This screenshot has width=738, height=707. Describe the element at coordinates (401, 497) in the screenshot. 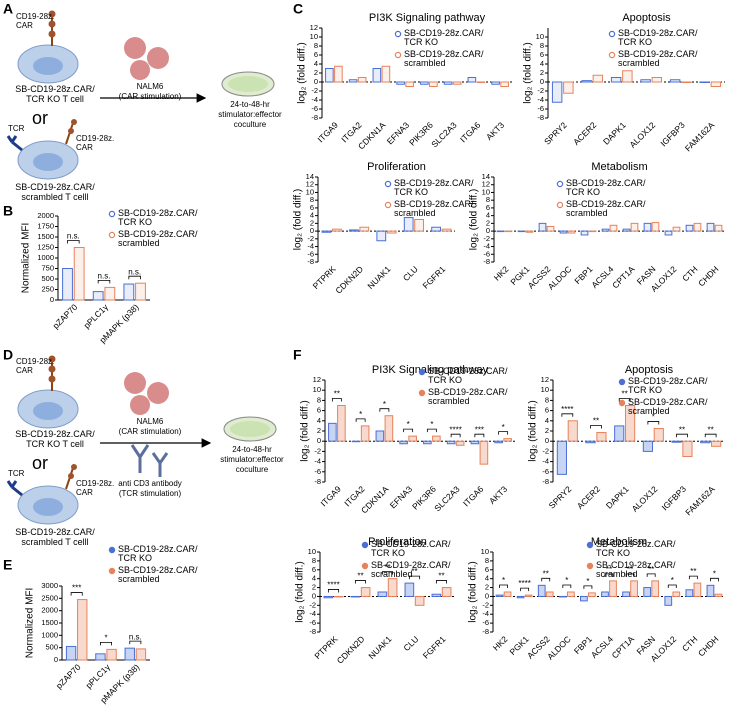

I see `x-tick-label: EFNA3` at that location.